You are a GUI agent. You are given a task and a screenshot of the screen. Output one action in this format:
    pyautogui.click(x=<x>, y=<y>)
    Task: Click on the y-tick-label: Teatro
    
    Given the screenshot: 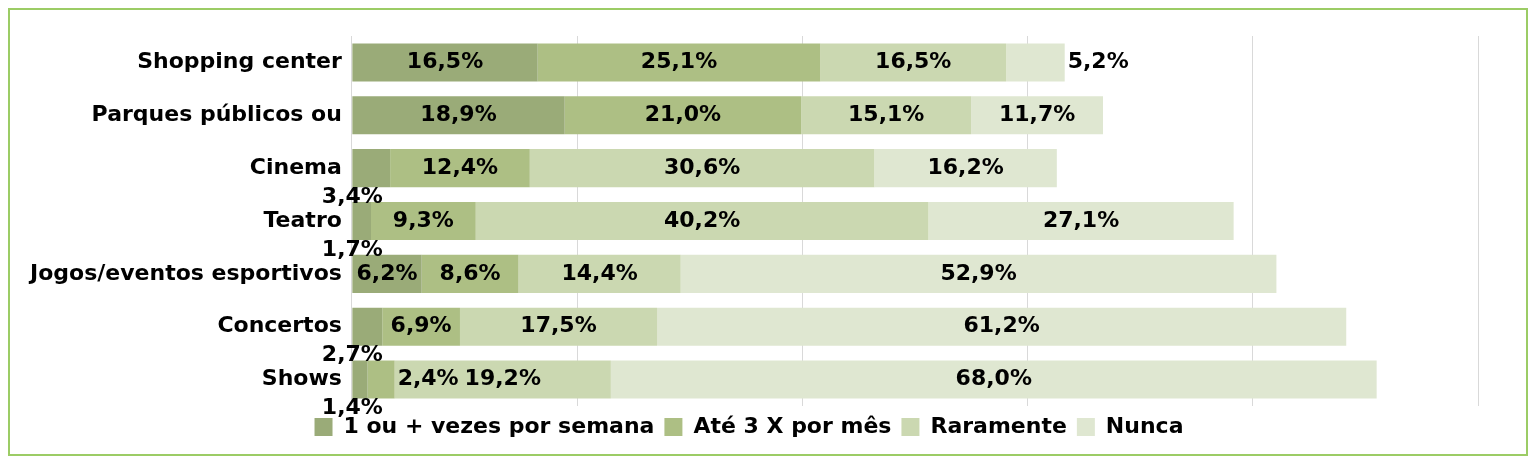 What is the action you would take?
    pyautogui.click(x=302, y=219)
    